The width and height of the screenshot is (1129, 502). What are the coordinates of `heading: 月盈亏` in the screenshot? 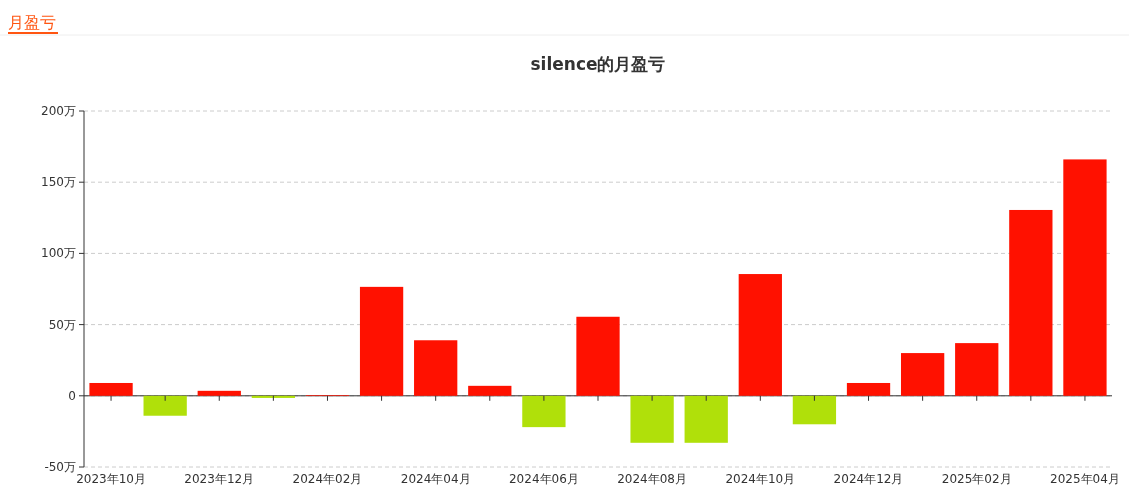 It's located at (32, 22).